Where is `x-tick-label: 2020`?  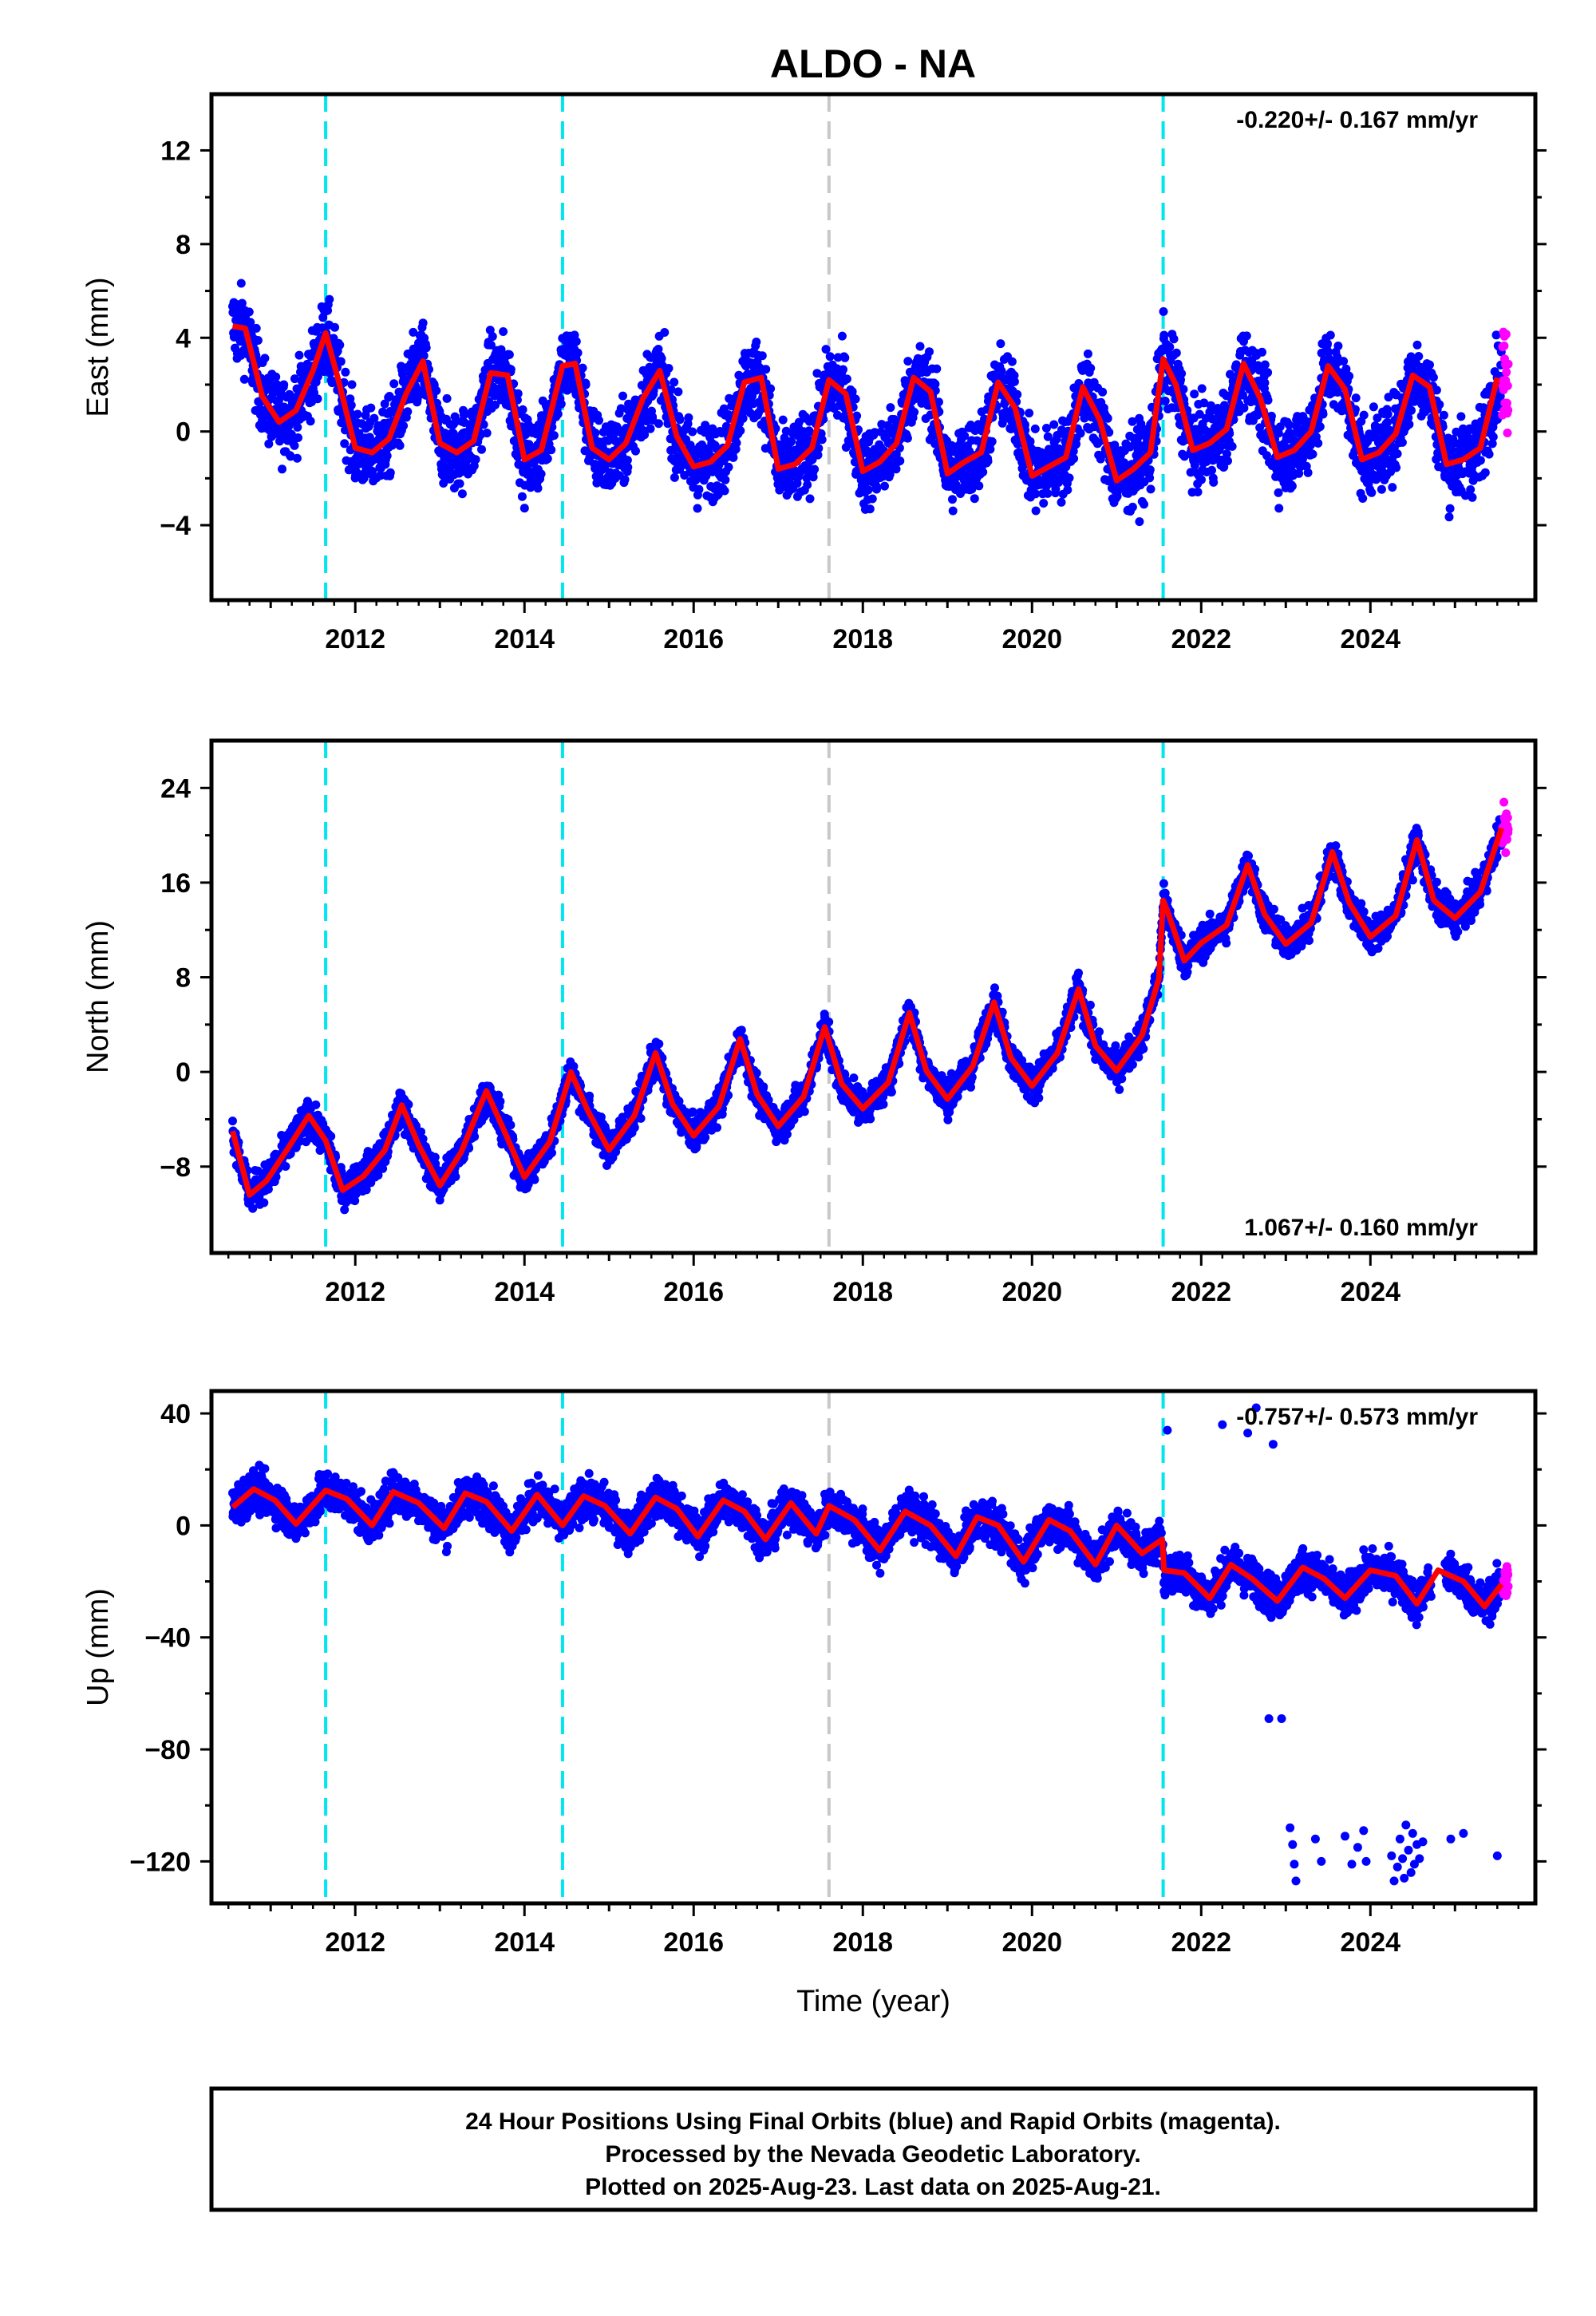
x-tick-label: 2020 is located at coordinates (1031, 639).